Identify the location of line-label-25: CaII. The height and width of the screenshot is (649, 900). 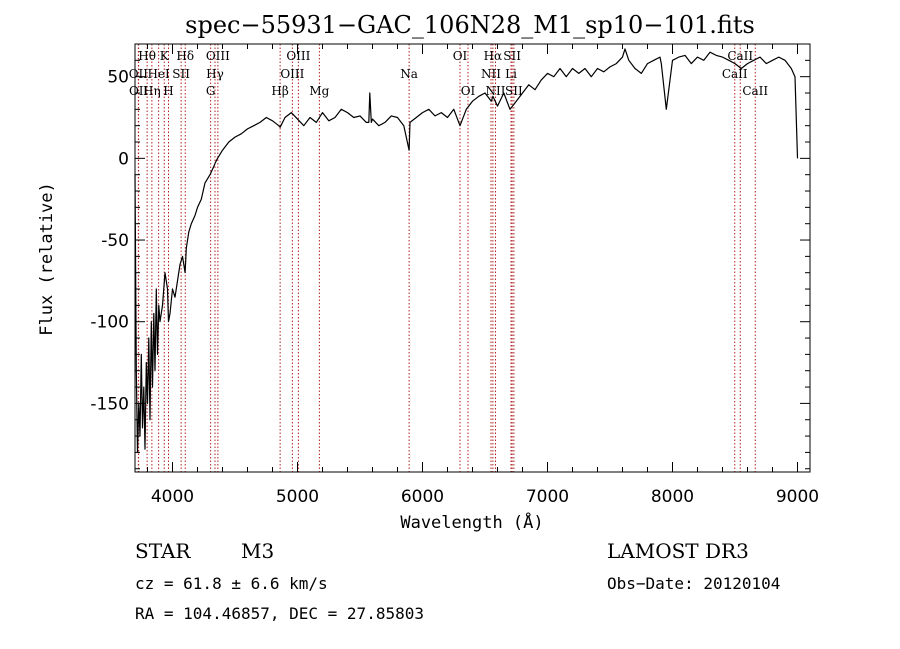
(740, 56).